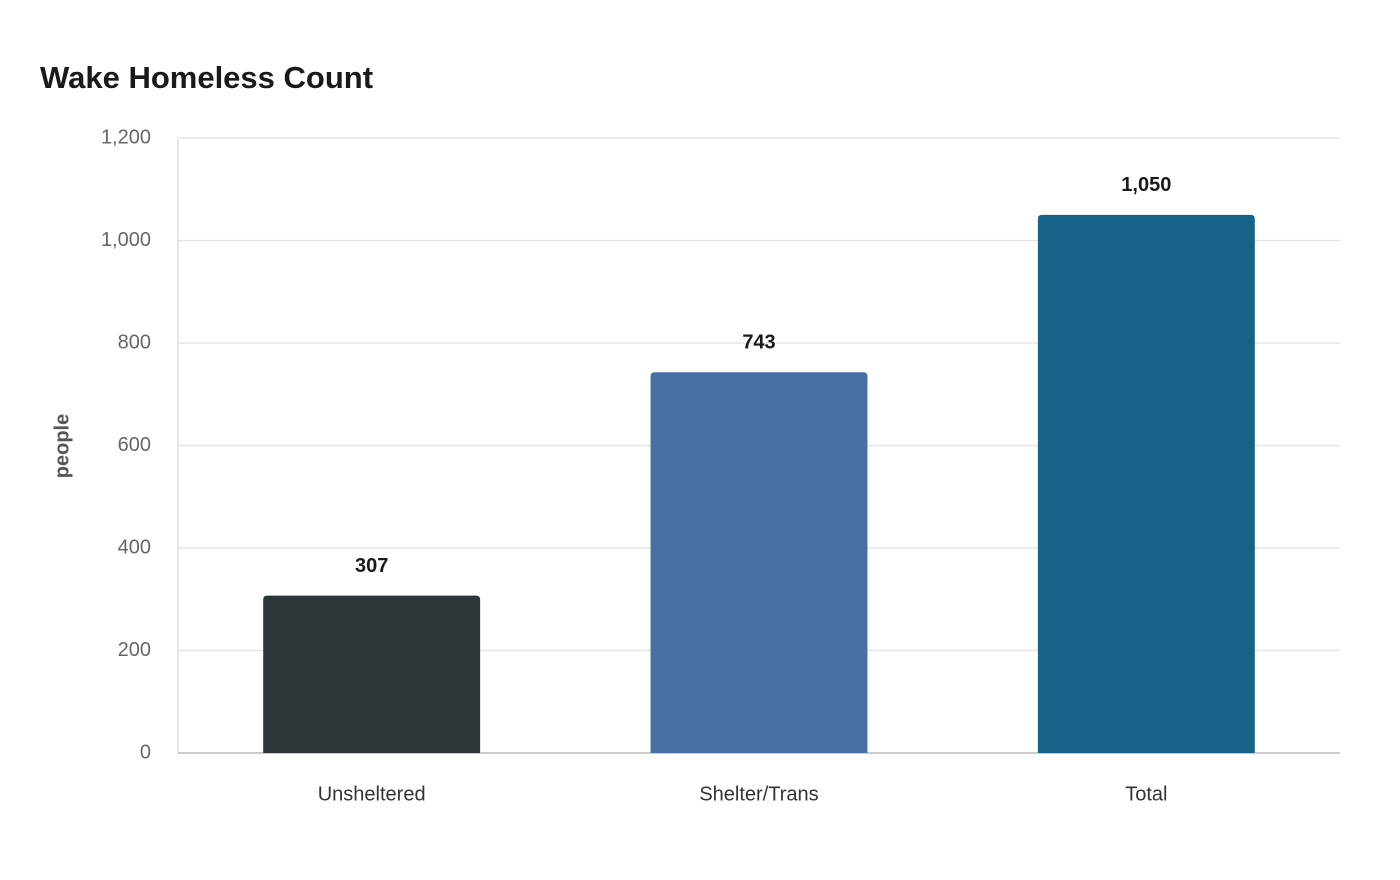 This screenshot has width=1400, height=880. I want to click on y-tick-label: 1,000, so click(126, 240).